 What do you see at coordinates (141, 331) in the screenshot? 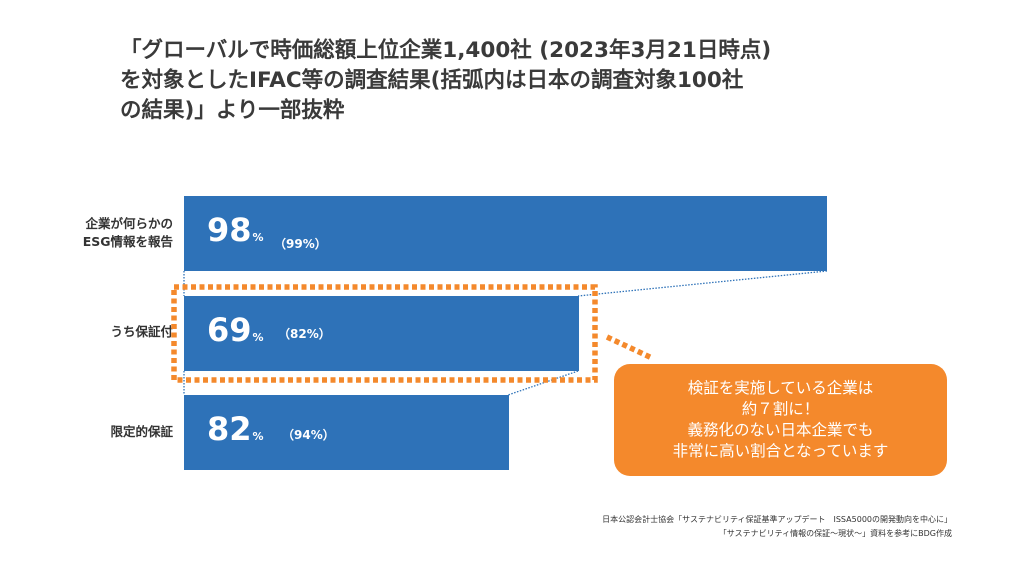
I see `category-label-line: うち保証付` at bounding box center [141, 331].